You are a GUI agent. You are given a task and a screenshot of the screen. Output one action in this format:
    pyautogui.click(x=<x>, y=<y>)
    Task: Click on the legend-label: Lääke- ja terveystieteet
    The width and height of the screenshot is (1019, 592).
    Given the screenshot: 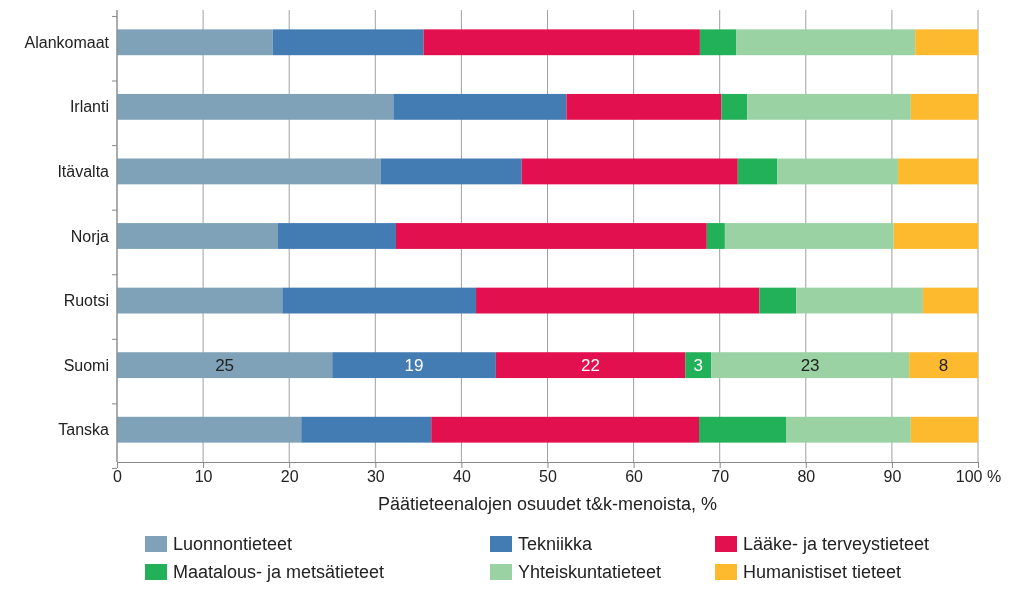 What is the action you would take?
    pyautogui.click(x=836, y=544)
    